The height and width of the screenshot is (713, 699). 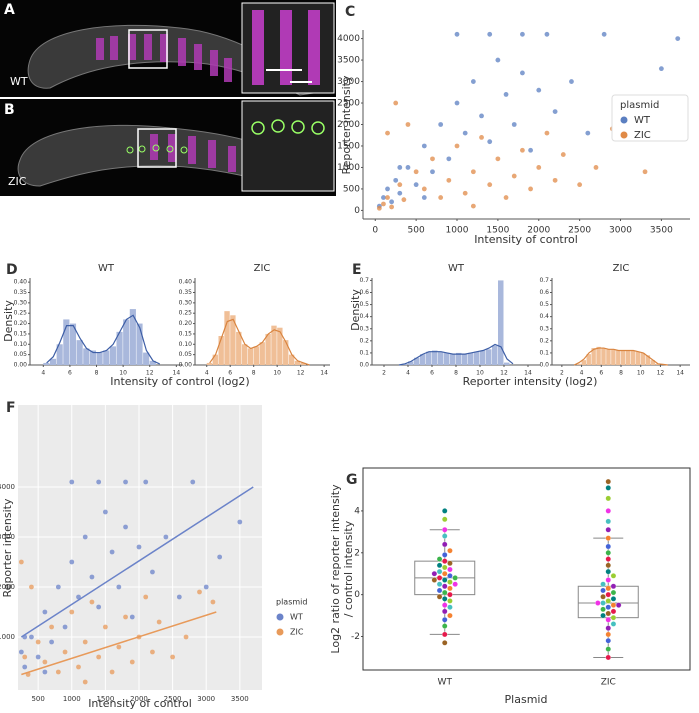 What do you see at coordinates (357, 211) in the screenshot?
I see `y-tick-label: 0` at bounding box center [357, 211].